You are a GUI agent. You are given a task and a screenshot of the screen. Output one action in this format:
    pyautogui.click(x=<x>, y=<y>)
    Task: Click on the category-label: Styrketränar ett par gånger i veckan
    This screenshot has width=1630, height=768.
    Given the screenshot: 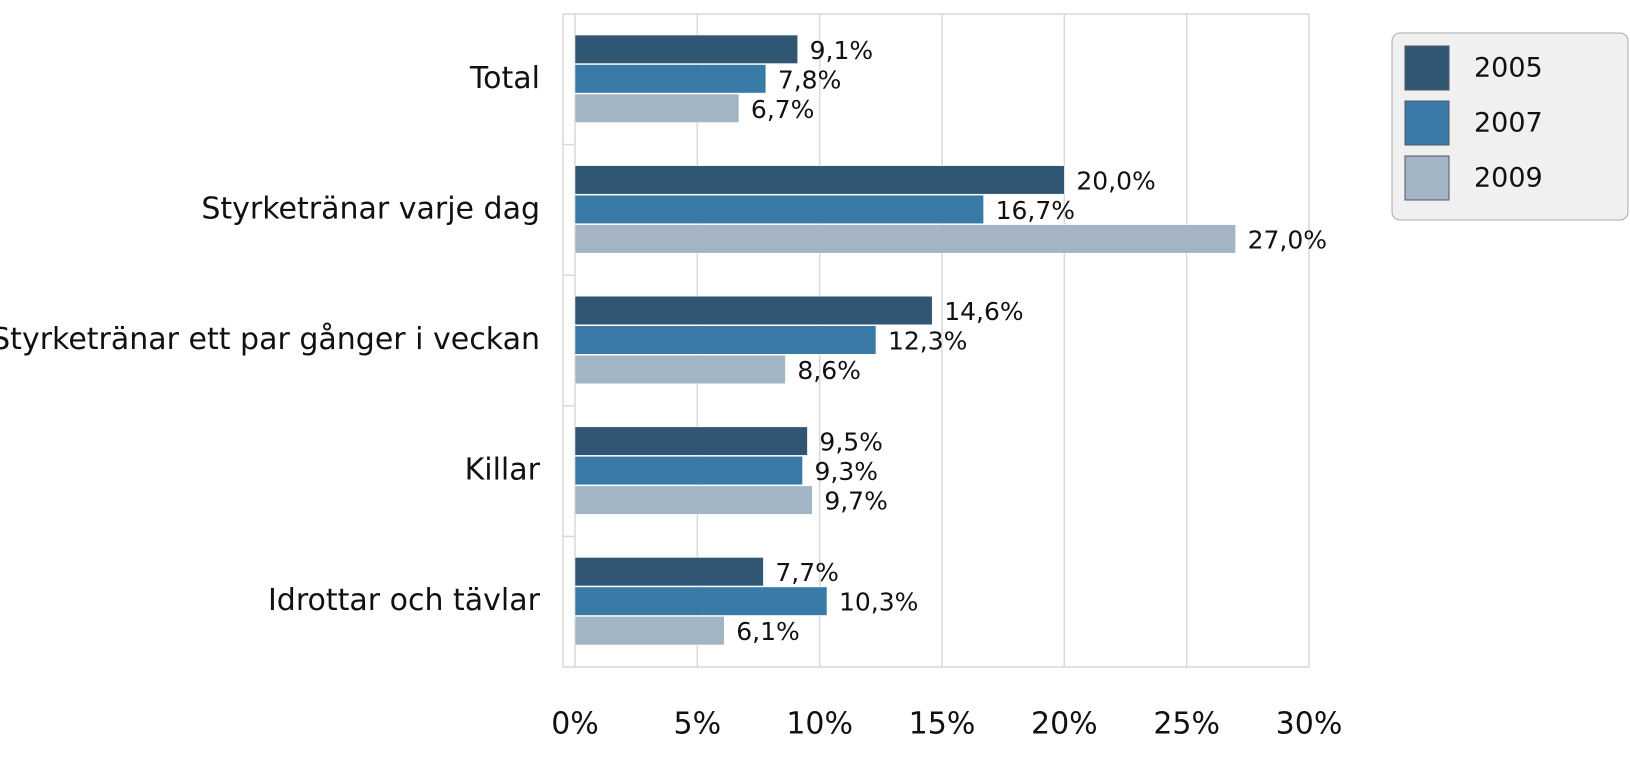 What is the action you would take?
    pyautogui.click(x=270, y=339)
    